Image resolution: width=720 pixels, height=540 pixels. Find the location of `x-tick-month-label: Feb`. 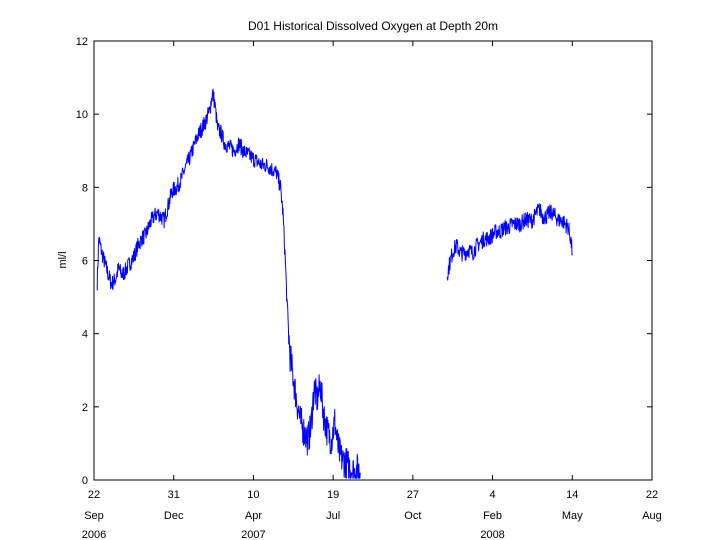

x-tick-month-label: Feb is located at coordinates (492, 516).